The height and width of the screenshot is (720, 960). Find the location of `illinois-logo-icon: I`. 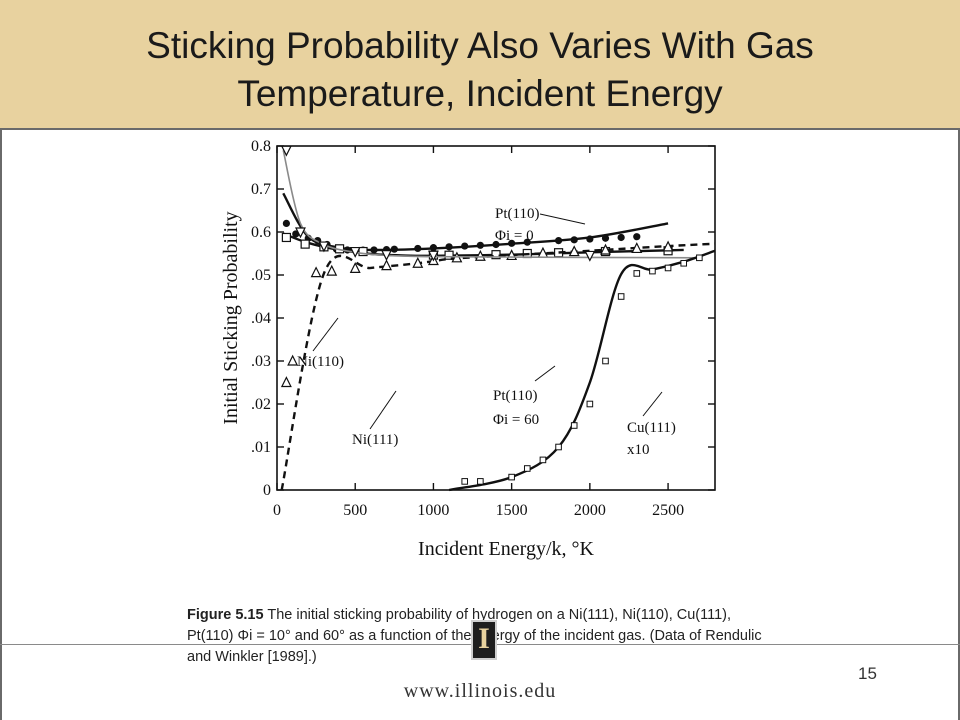

illinois-logo-icon: I is located at coordinates (484, 640).